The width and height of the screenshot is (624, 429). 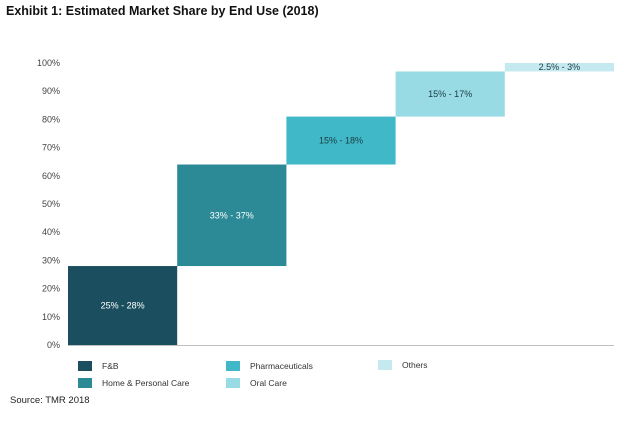 I want to click on y-tick-label: 70%, so click(x=51, y=148).